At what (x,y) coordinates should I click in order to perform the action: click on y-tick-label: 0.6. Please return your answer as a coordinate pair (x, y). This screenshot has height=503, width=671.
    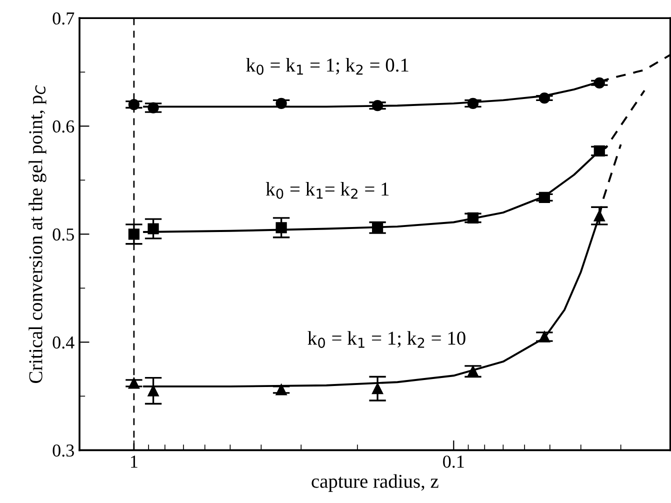
    Looking at the image, I should click on (63, 126).